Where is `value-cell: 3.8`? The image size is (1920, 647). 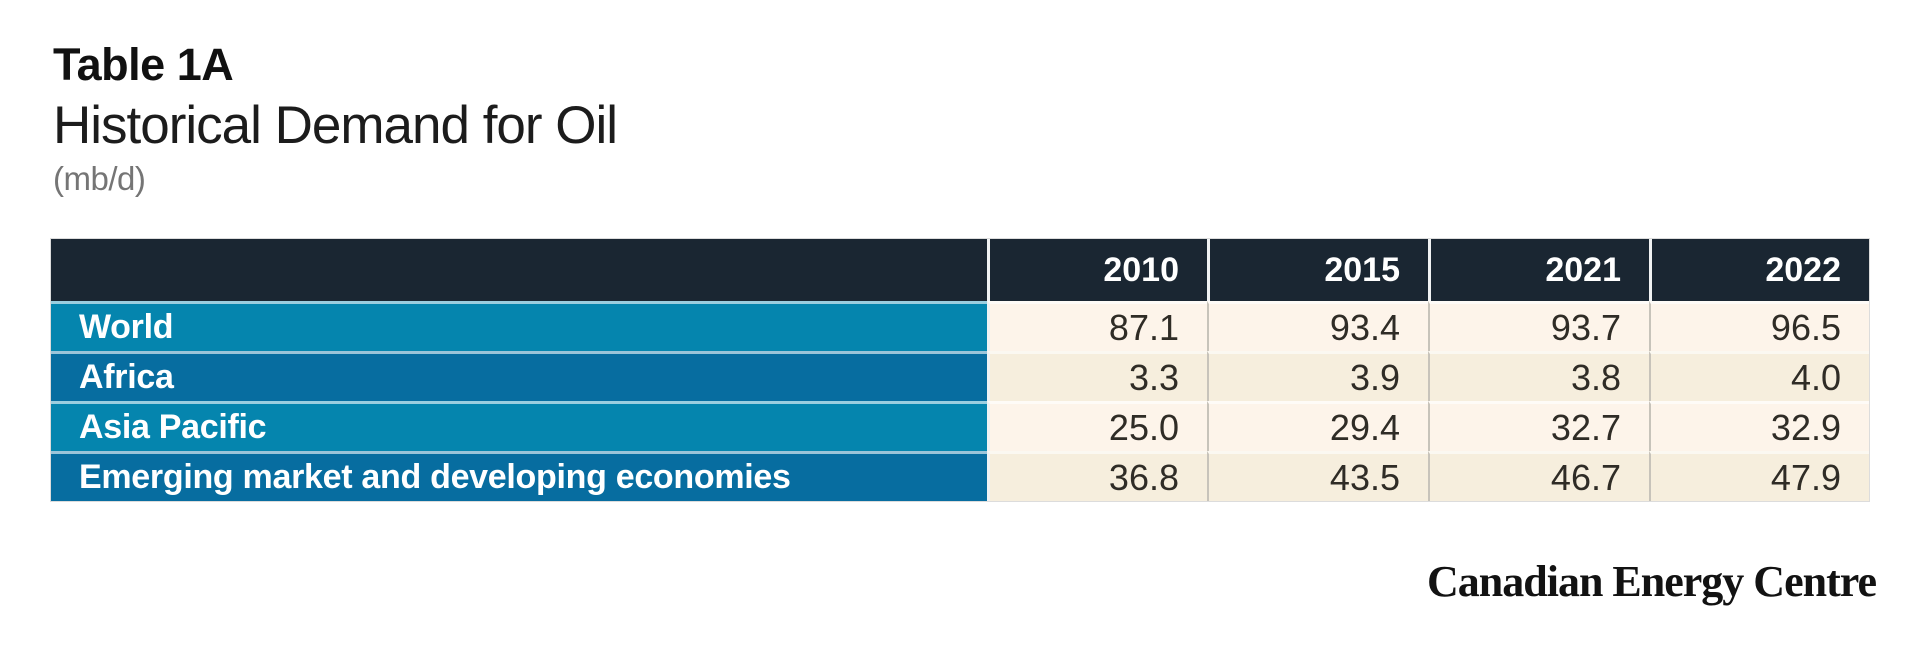
value-cell: 3.8 is located at coordinates (1538, 376).